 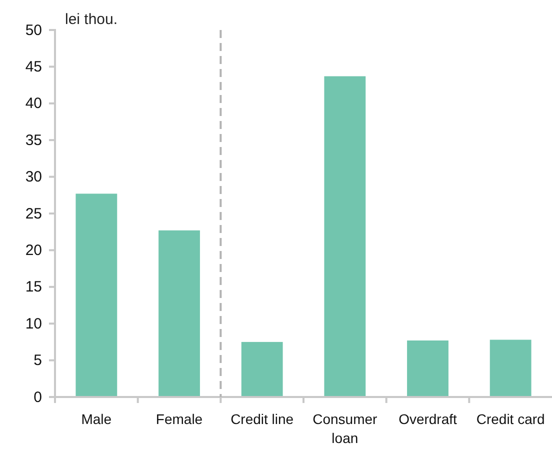 I want to click on y-axis-title: lei thou., so click(x=91, y=19).